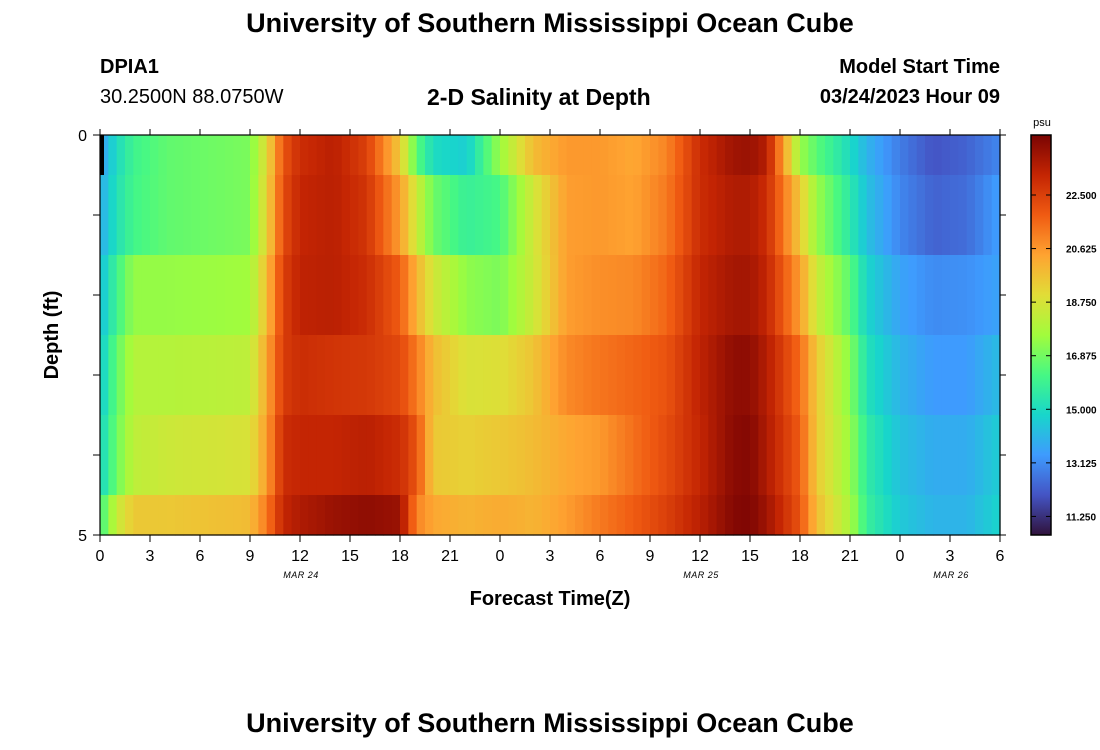 The image size is (1100, 750). Describe the element at coordinates (919, 67) in the screenshot. I see `model-start-label: Model Start Time` at that location.